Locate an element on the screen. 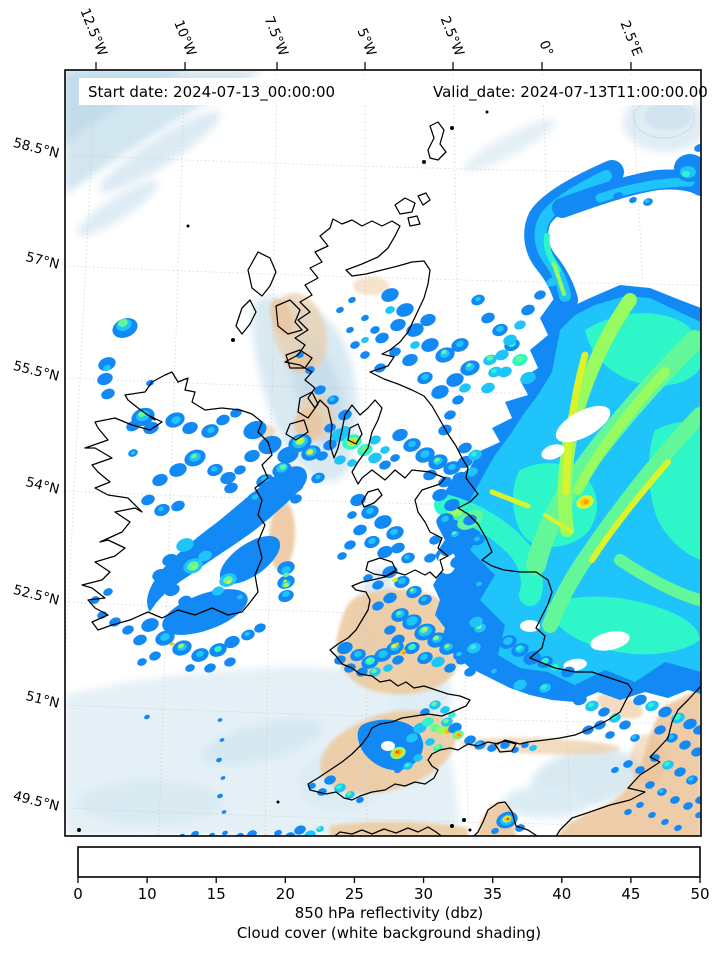  colorbar-frame is located at coordinates (389, 862).